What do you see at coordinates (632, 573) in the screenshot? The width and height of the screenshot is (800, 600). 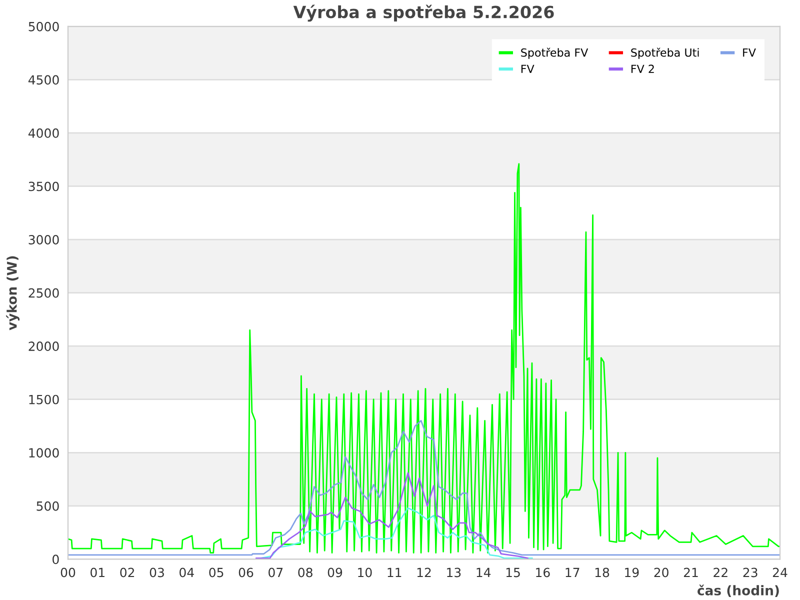 I see `x-tick-label: 19` at bounding box center [632, 573].